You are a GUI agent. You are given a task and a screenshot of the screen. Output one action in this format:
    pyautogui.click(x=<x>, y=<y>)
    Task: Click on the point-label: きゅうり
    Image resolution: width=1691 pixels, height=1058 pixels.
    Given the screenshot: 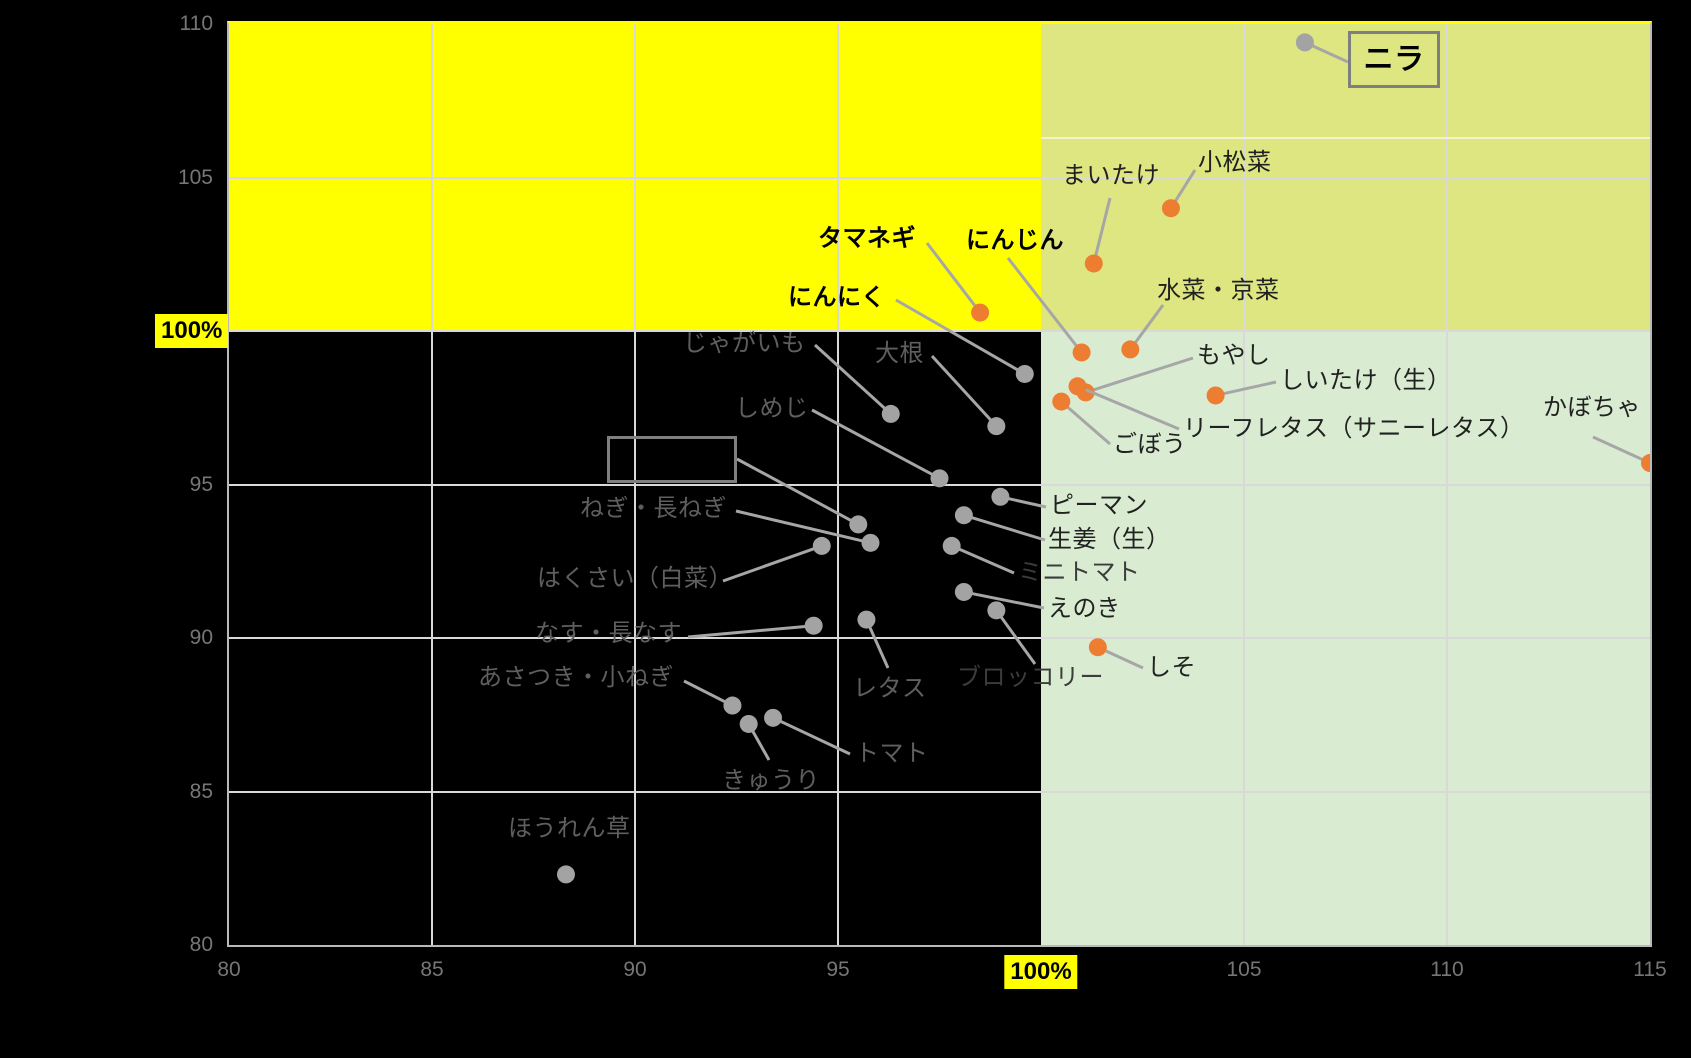 What is the action you would take?
    pyautogui.click(x=771, y=780)
    